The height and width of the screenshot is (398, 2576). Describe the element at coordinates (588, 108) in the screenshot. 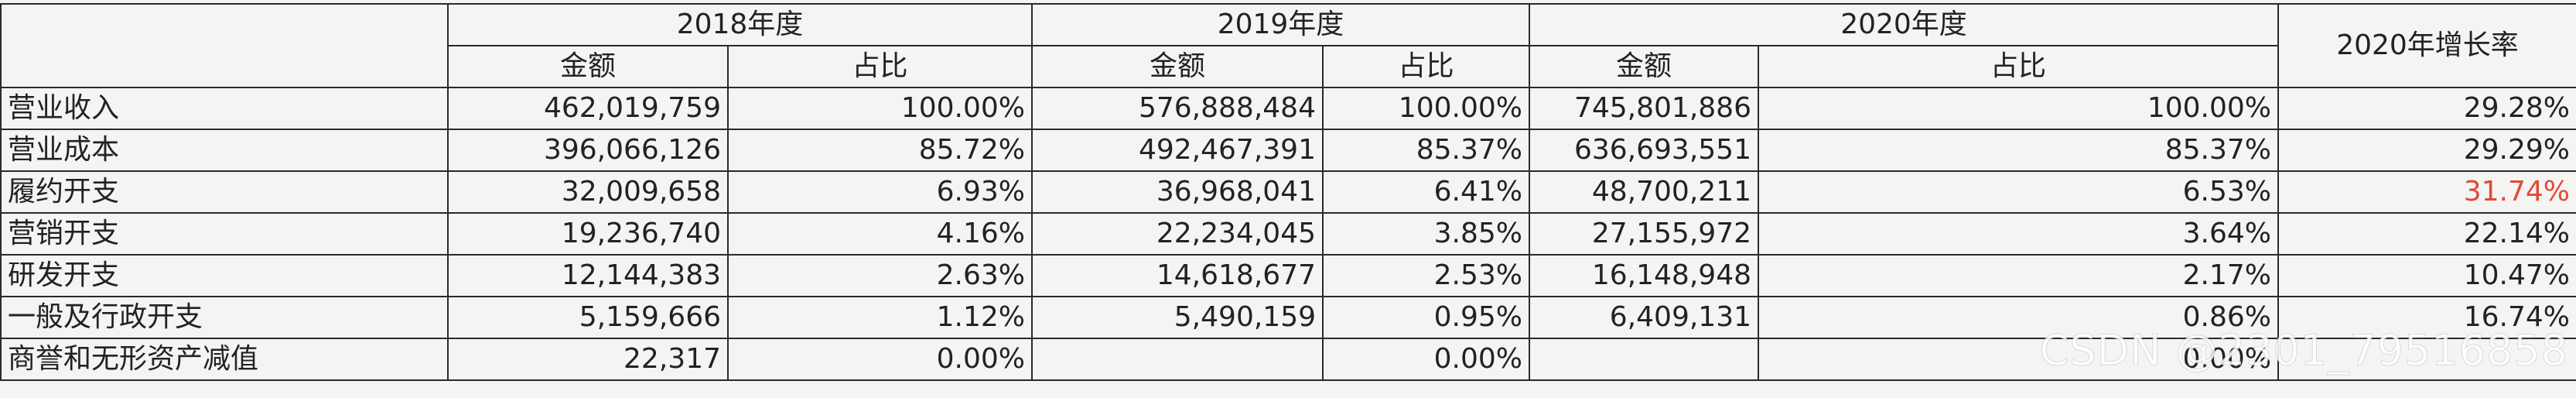

I see `amount-2018-cell: 462,019,759` at that location.